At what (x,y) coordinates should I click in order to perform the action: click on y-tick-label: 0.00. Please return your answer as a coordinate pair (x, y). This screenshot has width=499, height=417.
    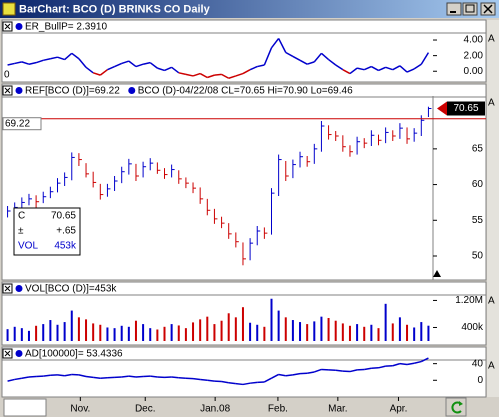
    Looking at the image, I should click on (474, 71).